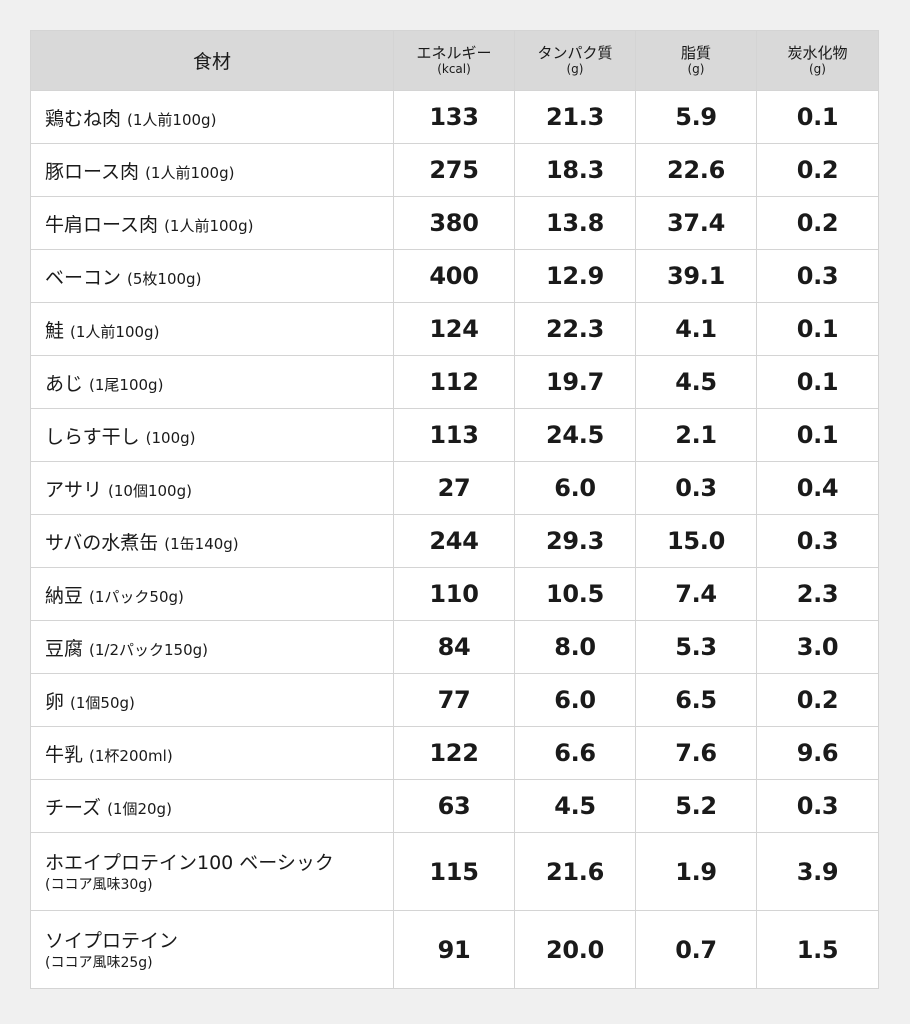 The height and width of the screenshot is (1024, 910). Describe the element at coordinates (212, 488) in the screenshot. I see `food-cell: アサリ (10個100g)` at that location.